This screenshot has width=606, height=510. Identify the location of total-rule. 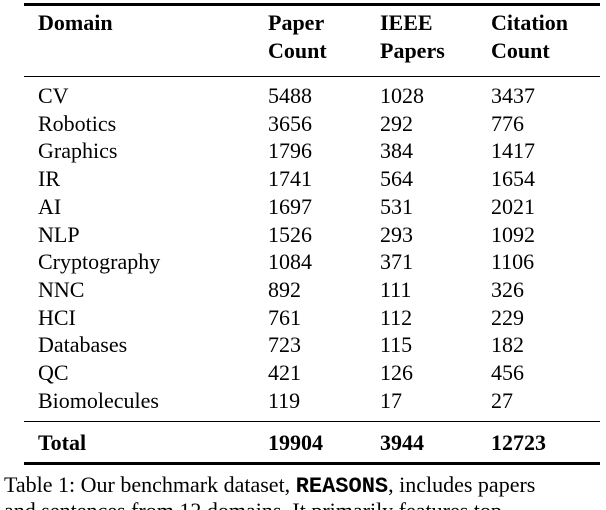
(312, 421).